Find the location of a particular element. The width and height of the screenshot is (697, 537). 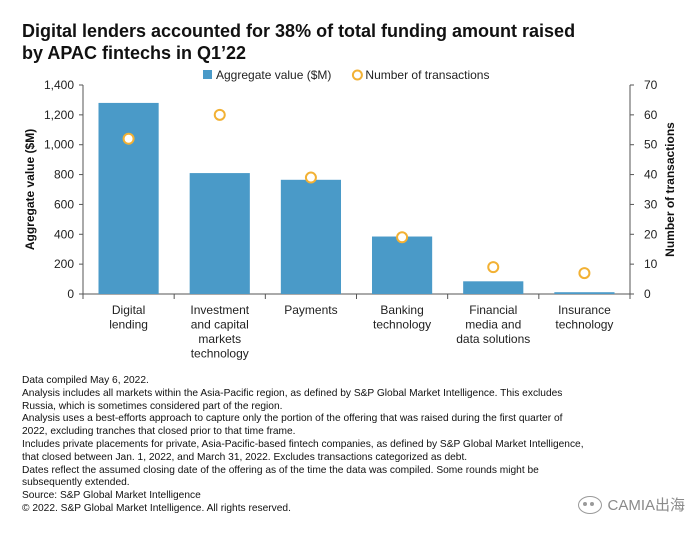

x-tick-label: media and is located at coordinates (493, 325).